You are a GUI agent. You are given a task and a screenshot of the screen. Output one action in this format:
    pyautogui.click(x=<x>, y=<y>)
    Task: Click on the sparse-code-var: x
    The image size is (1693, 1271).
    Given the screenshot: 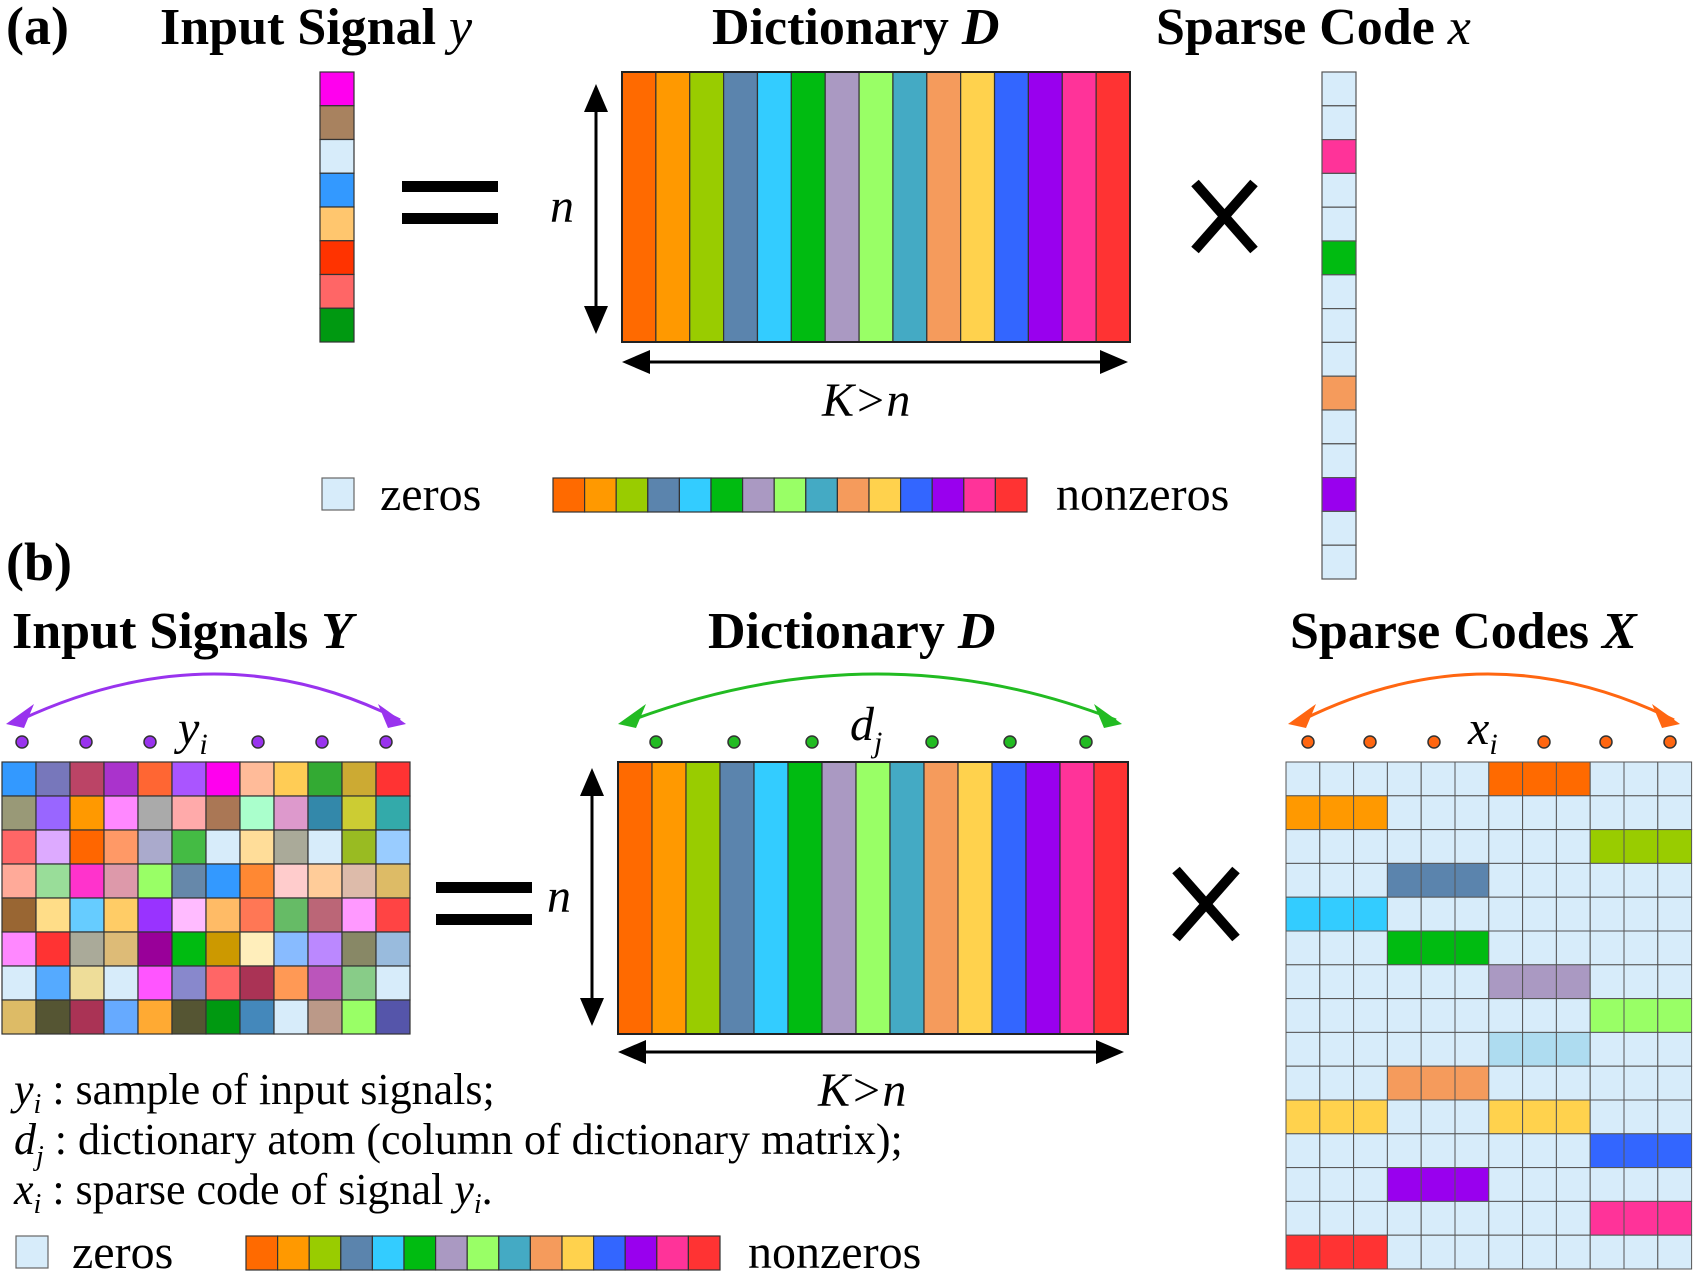 What is the action you would take?
    pyautogui.click(x=1459, y=28)
    